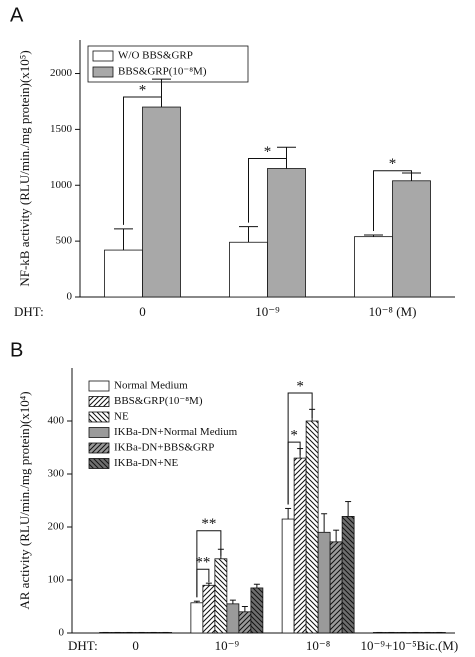 The height and width of the screenshot is (657, 475). What do you see at coordinates (318, 645) in the screenshot?
I see `x-tick-label: 10⁻⁸` at bounding box center [318, 645].